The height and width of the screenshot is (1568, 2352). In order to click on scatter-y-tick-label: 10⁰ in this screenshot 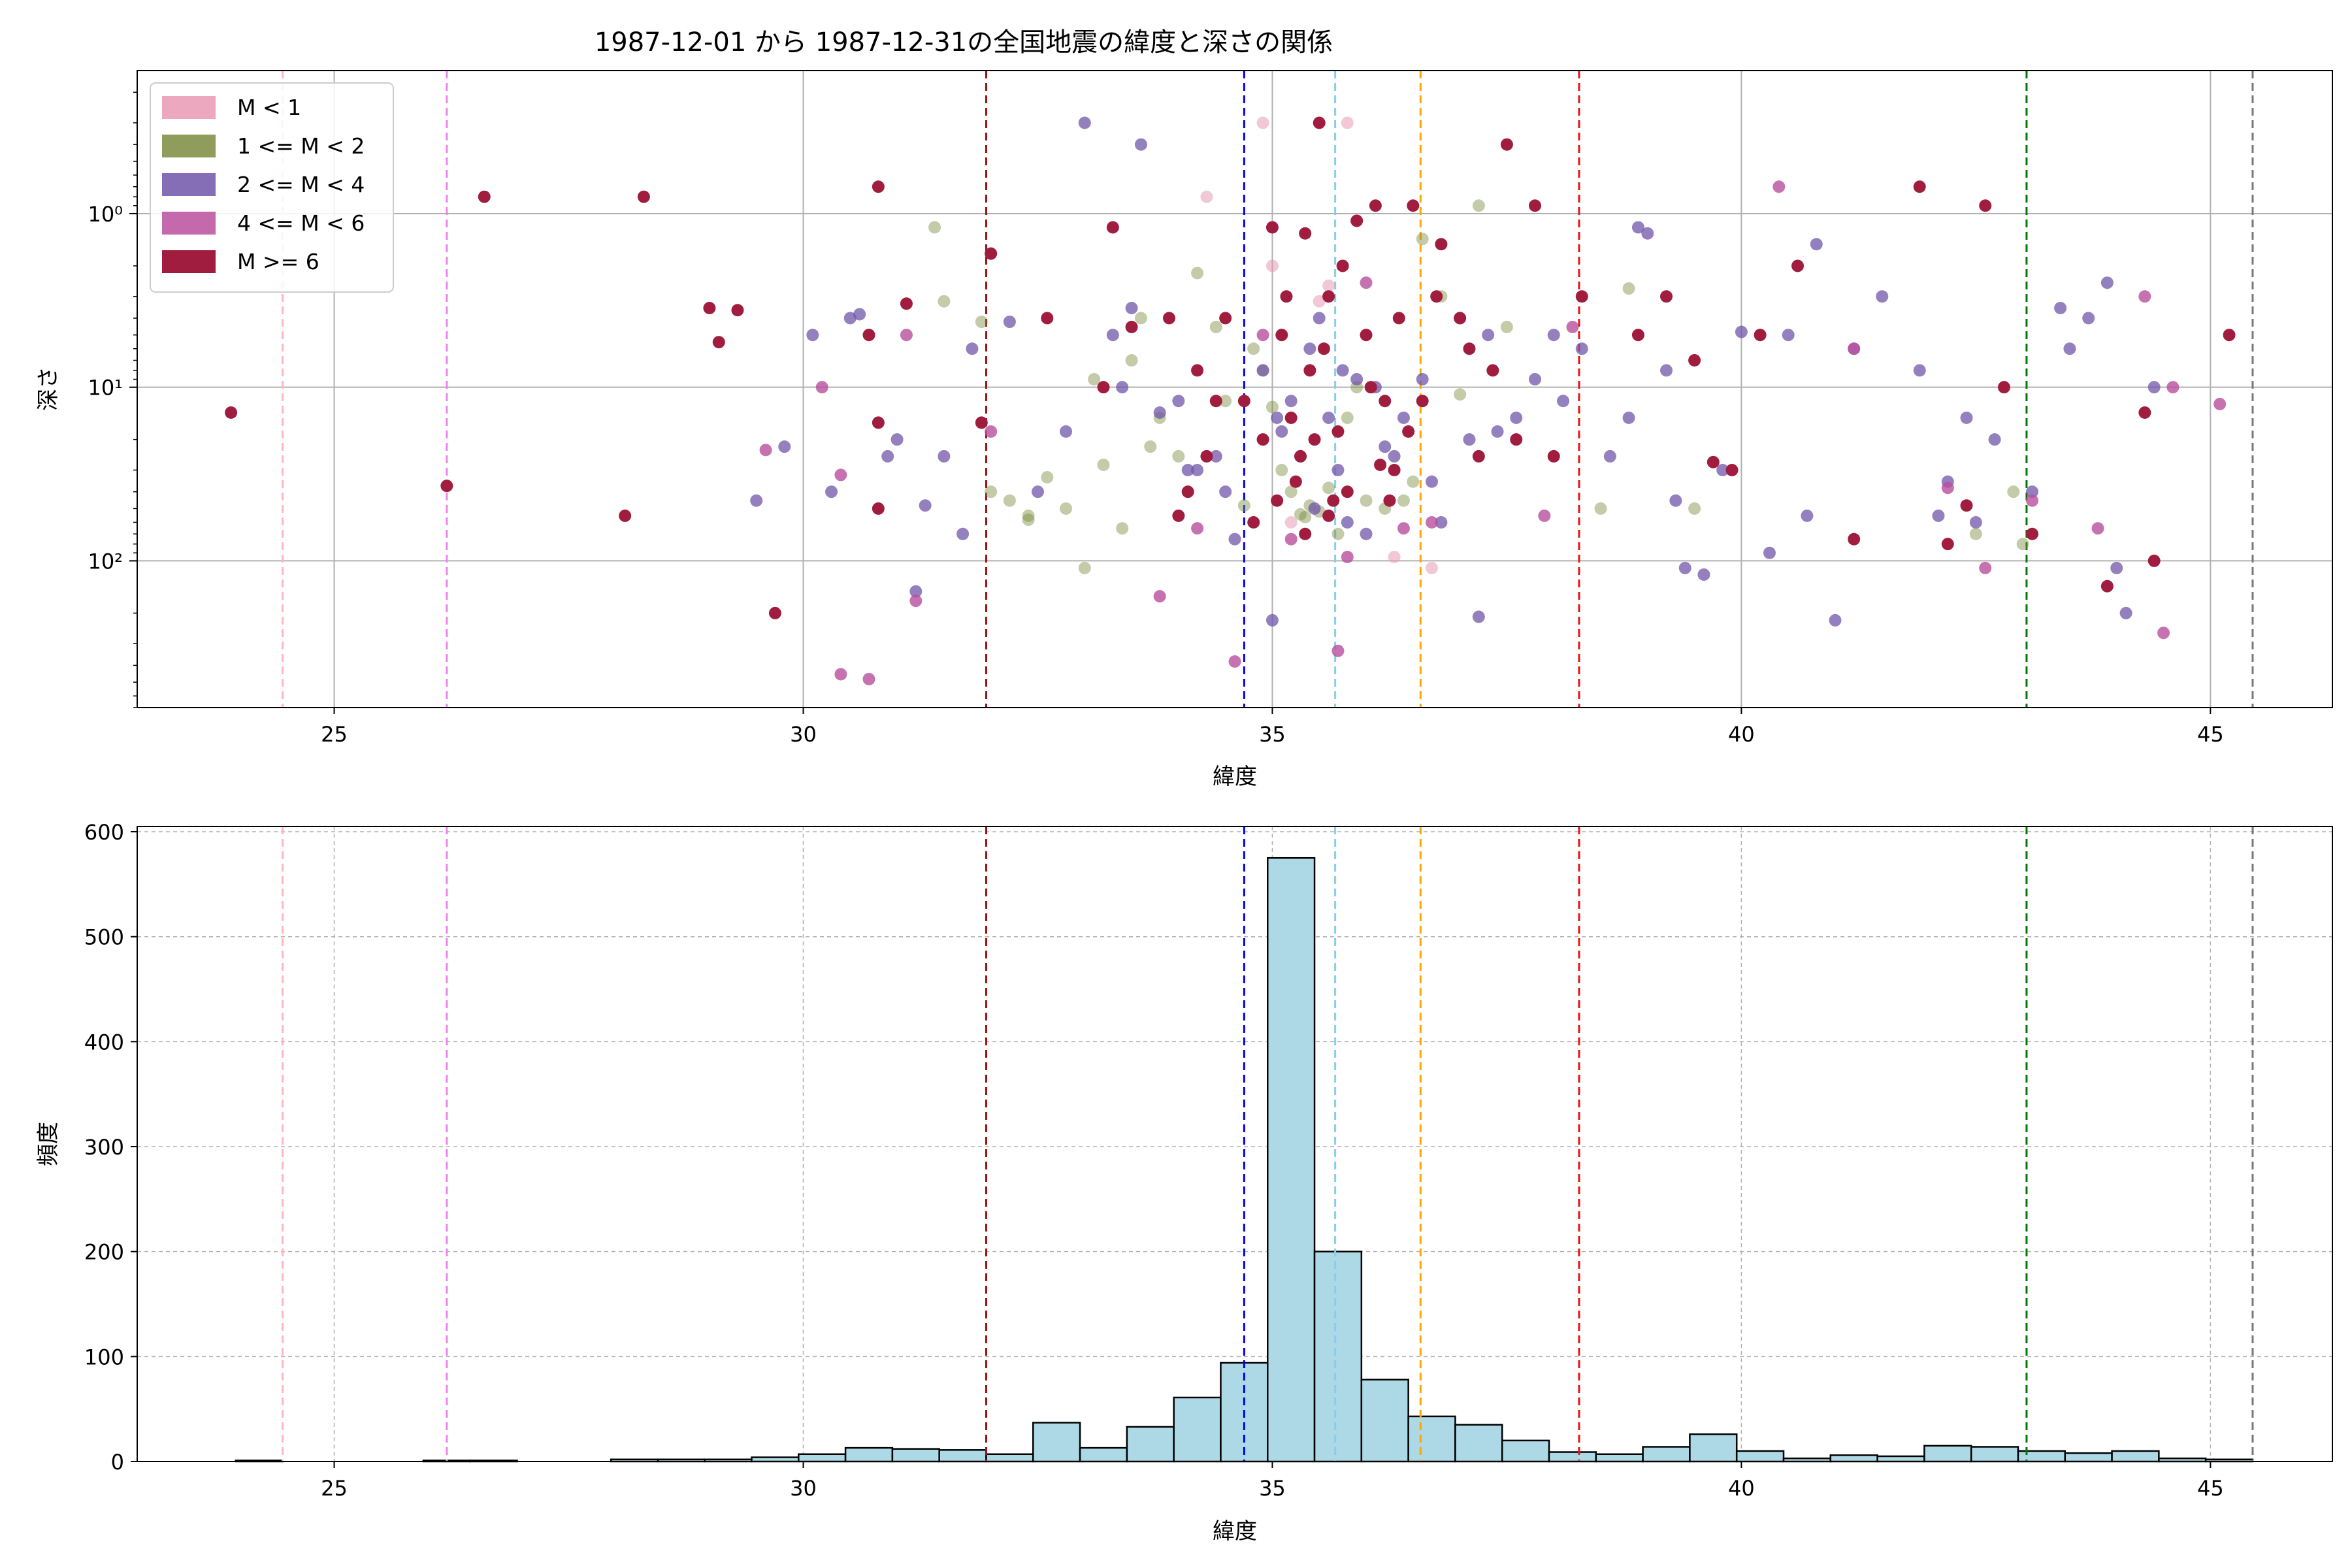, I will do `click(105, 214)`.